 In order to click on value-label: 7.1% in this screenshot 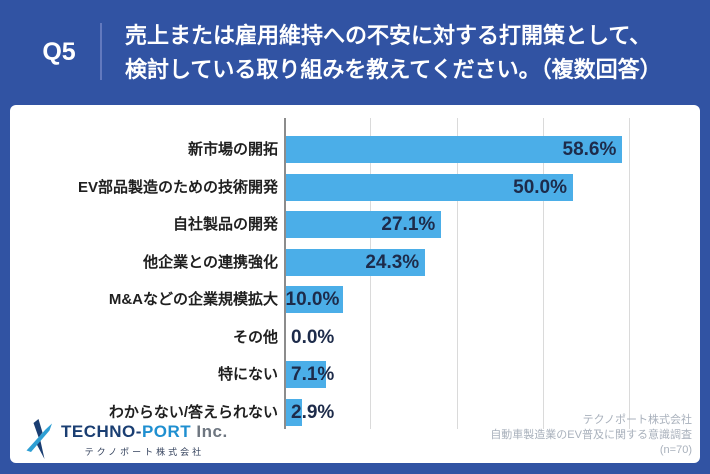, I will do `click(313, 374)`.